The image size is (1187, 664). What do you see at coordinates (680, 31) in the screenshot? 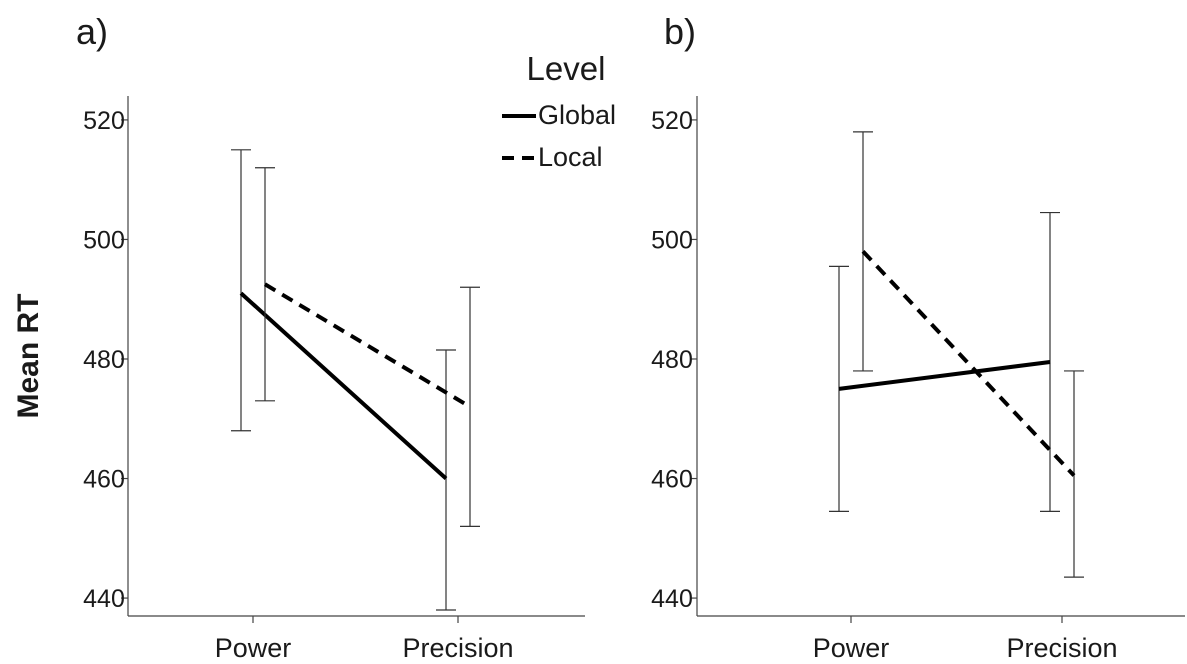
I see `panel-label: b)` at bounding box center [680, 31].